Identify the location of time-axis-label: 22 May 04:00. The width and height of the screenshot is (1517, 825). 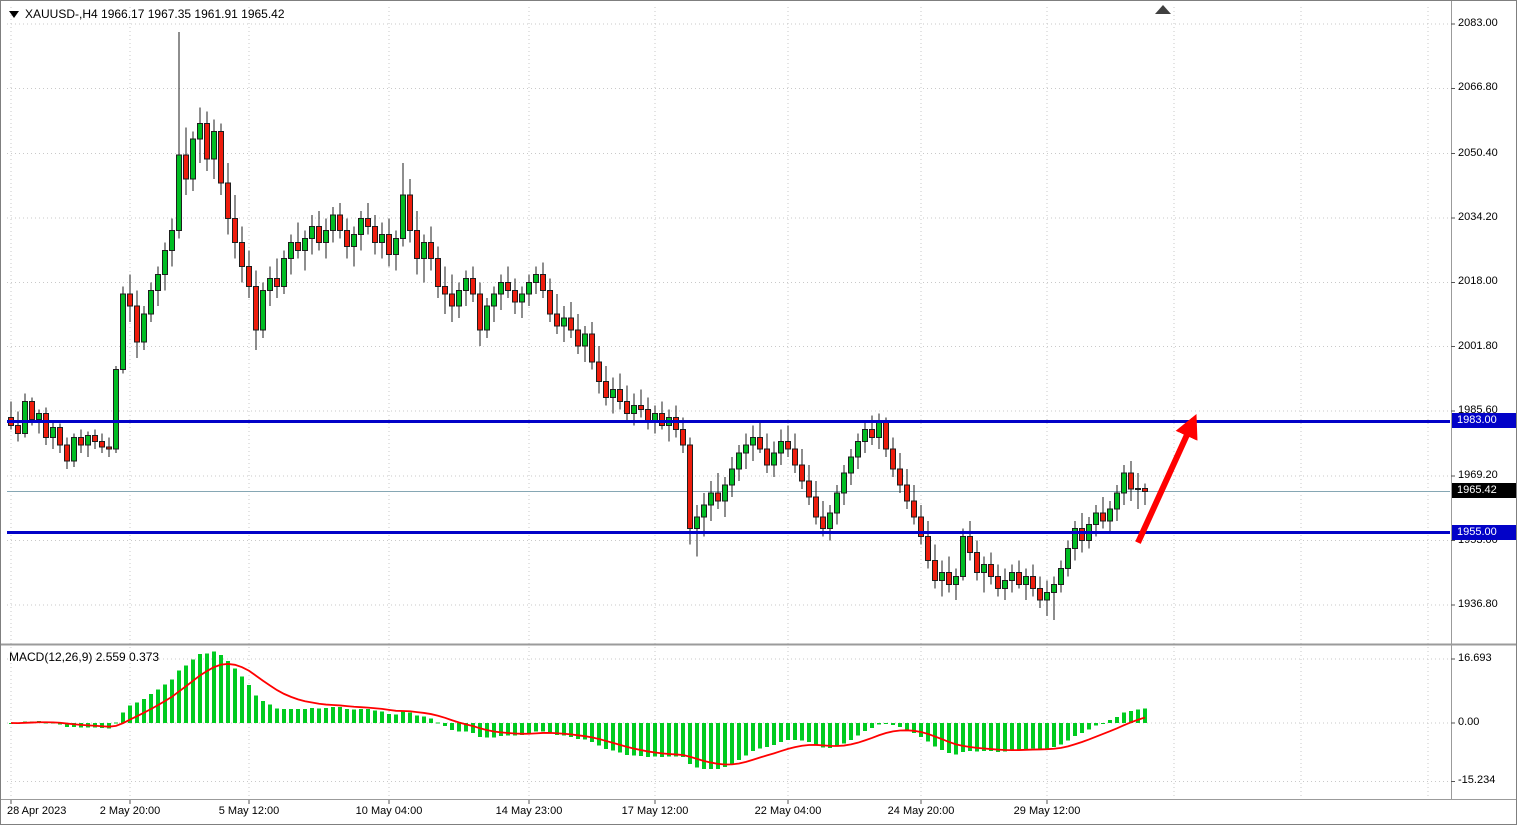
(788, 811).